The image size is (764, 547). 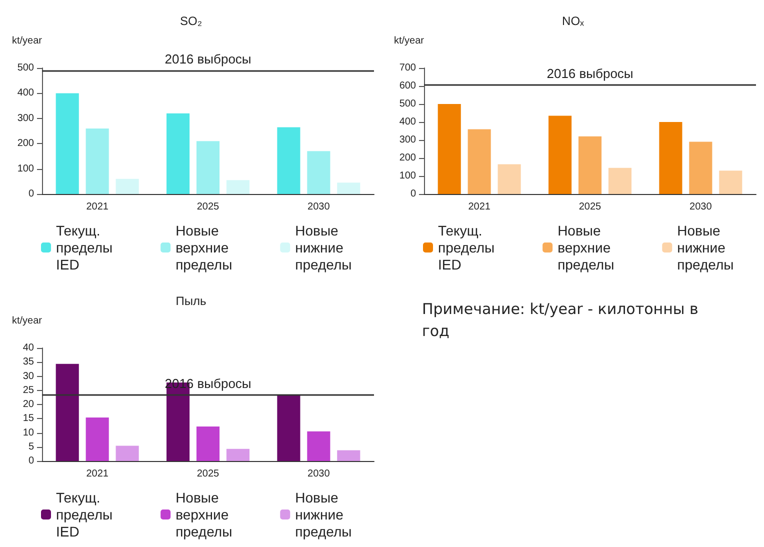 What do you see at coordinates (407, 68) in the screenshot?
I see `y-tick-label: 700` at bounding box center [407, 68].